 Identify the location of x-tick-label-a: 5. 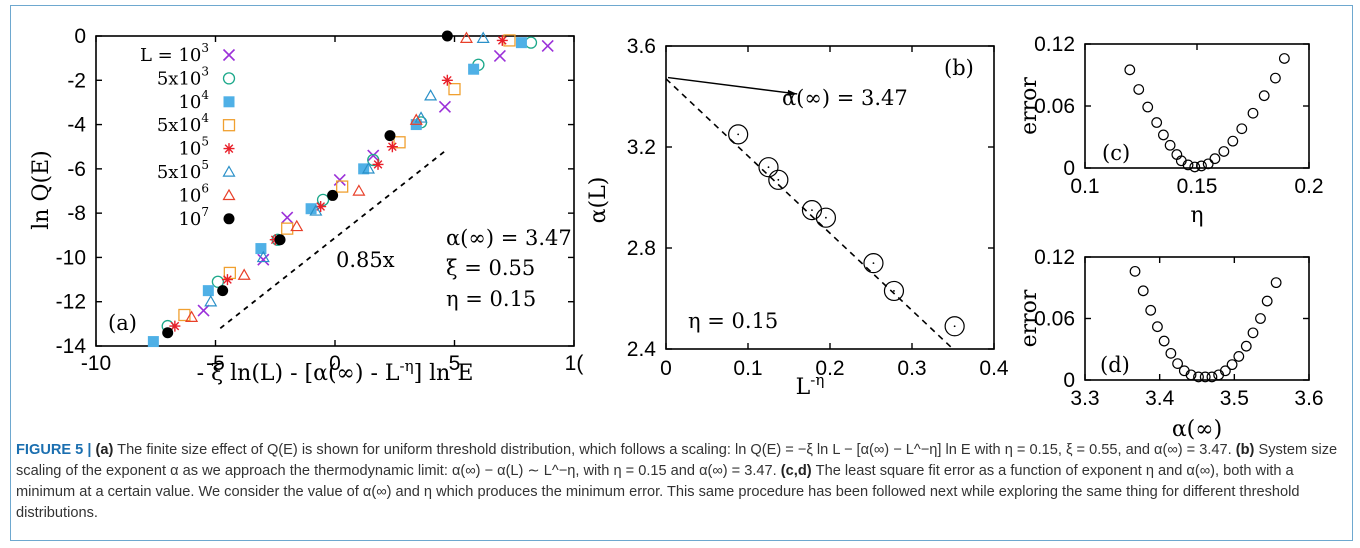
(455, 363).